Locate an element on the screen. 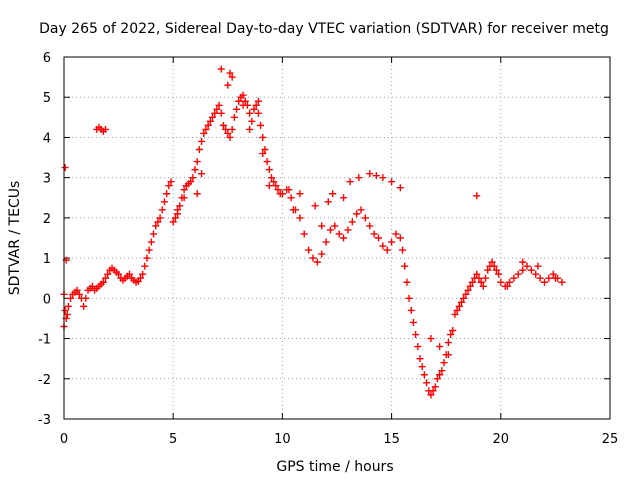  y-axis-label: SDTVAR / TECUs is located at coordinates (15, 238).